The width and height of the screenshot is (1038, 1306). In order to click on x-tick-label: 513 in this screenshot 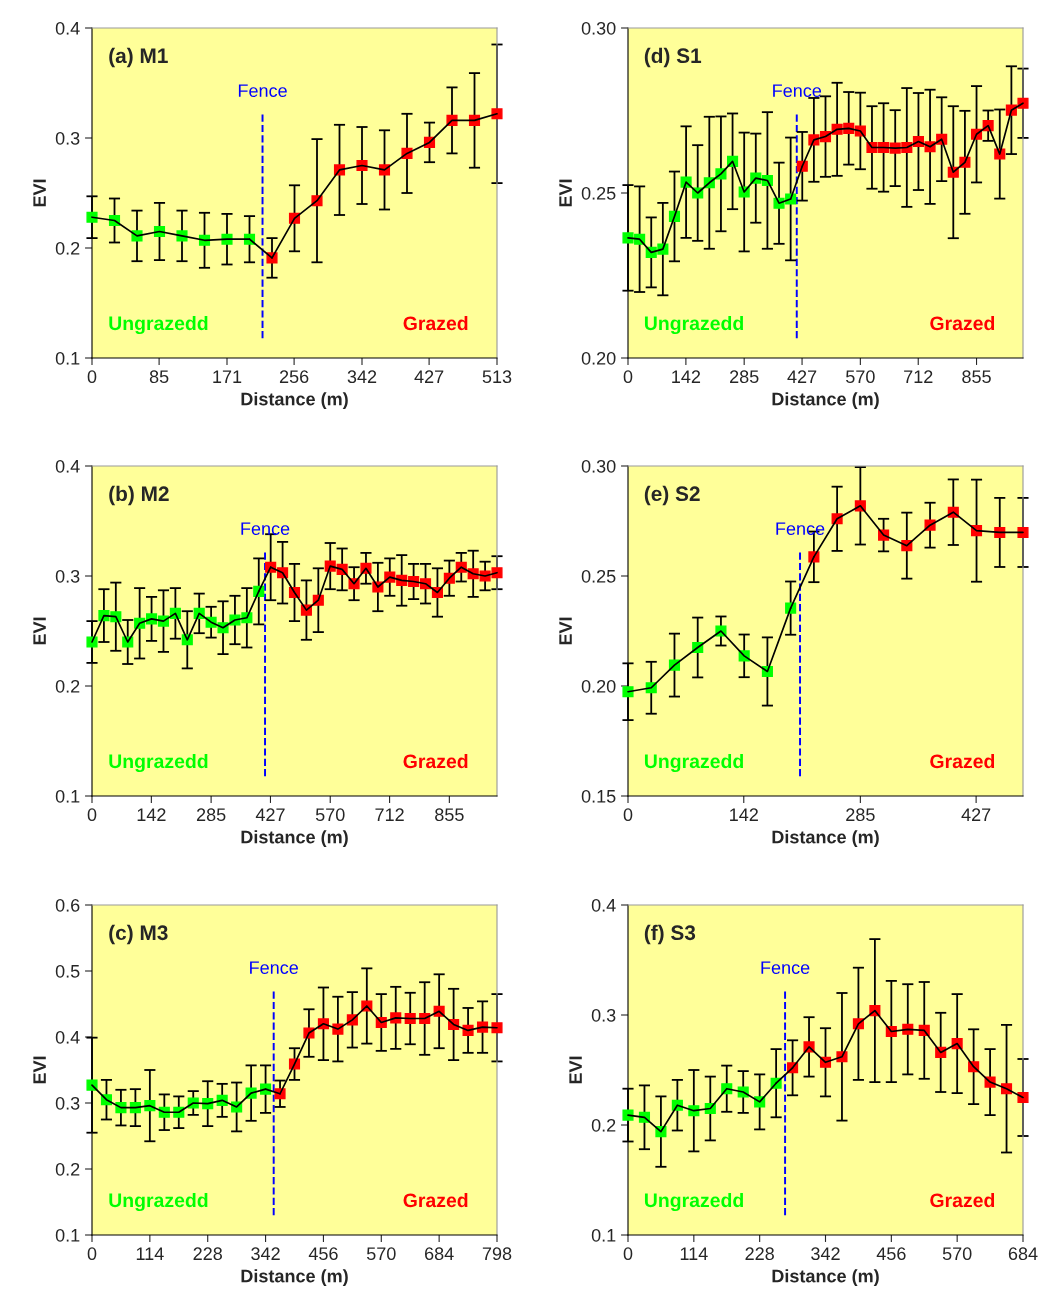, I will do `click(497, 377)`.